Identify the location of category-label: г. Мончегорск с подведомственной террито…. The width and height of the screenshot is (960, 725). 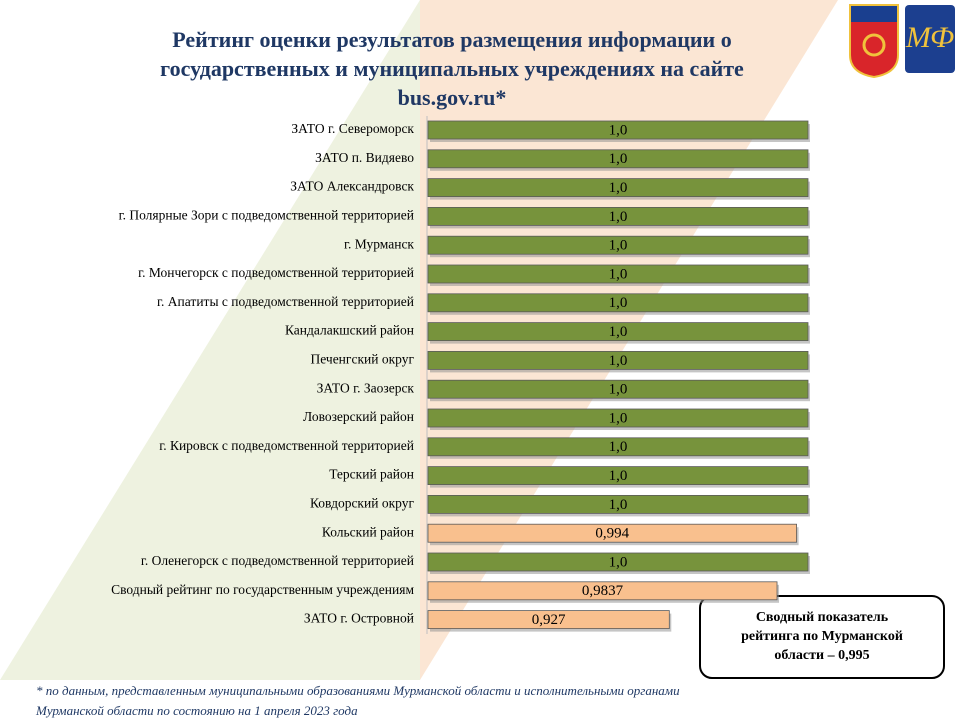
(276, 272).